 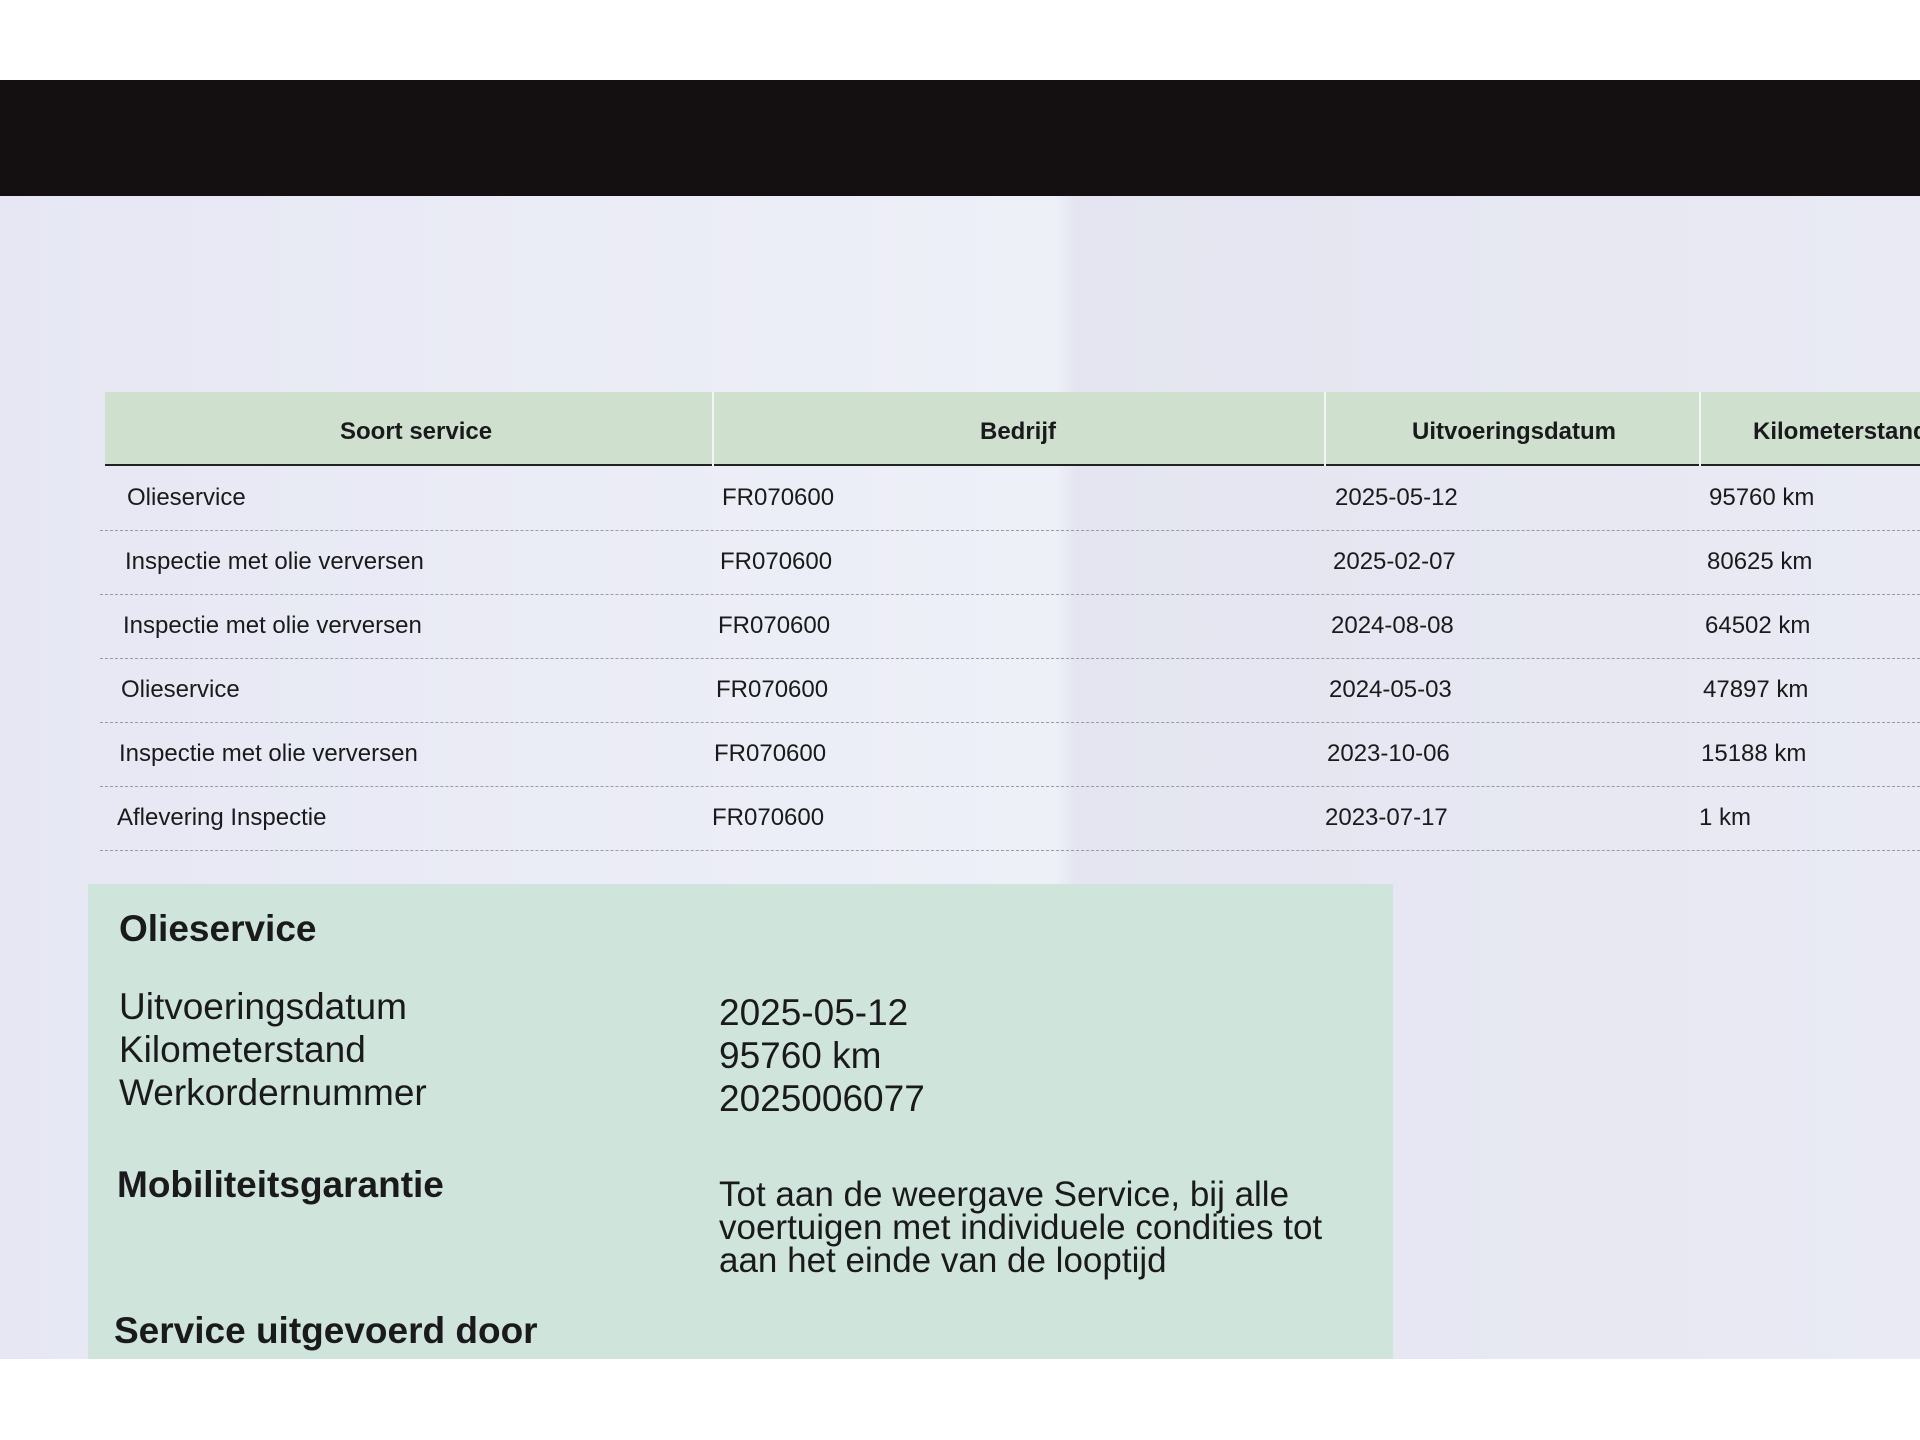 I want to click on field-label: Werkordernummer, so click(x=273, y=1092).